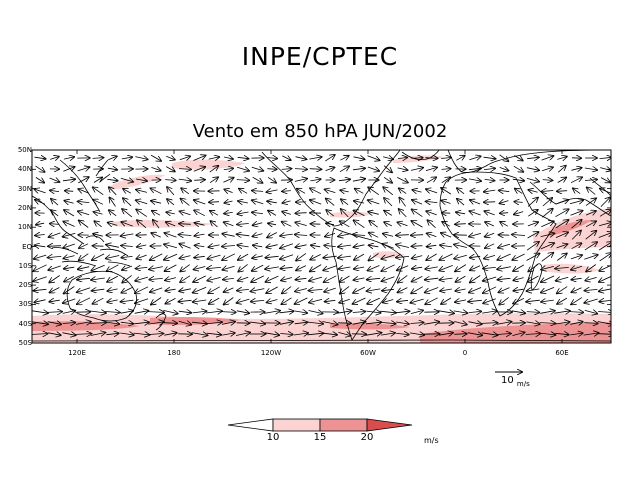 The width and height of the screenshot is (640, 494). Describe the element at coordinates (25, 324) in the screenshot. I see `lat-label-40s: 40S` at that location.